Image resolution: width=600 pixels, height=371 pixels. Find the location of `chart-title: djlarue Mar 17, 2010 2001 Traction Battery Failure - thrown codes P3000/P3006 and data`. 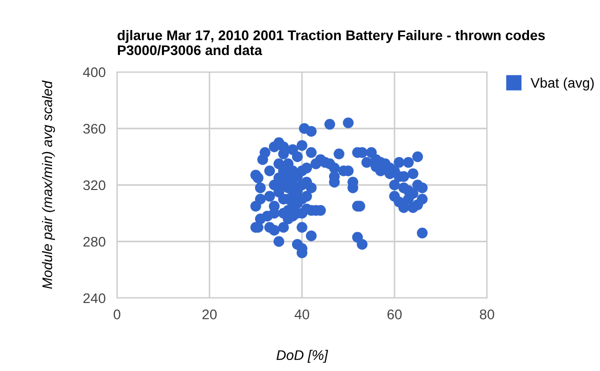

chart-title: djlarue Mar 17, 2010 2001 Traction Battery Failure - thrown codes P3000/P3006 and data is located at coordinates (331, 43).